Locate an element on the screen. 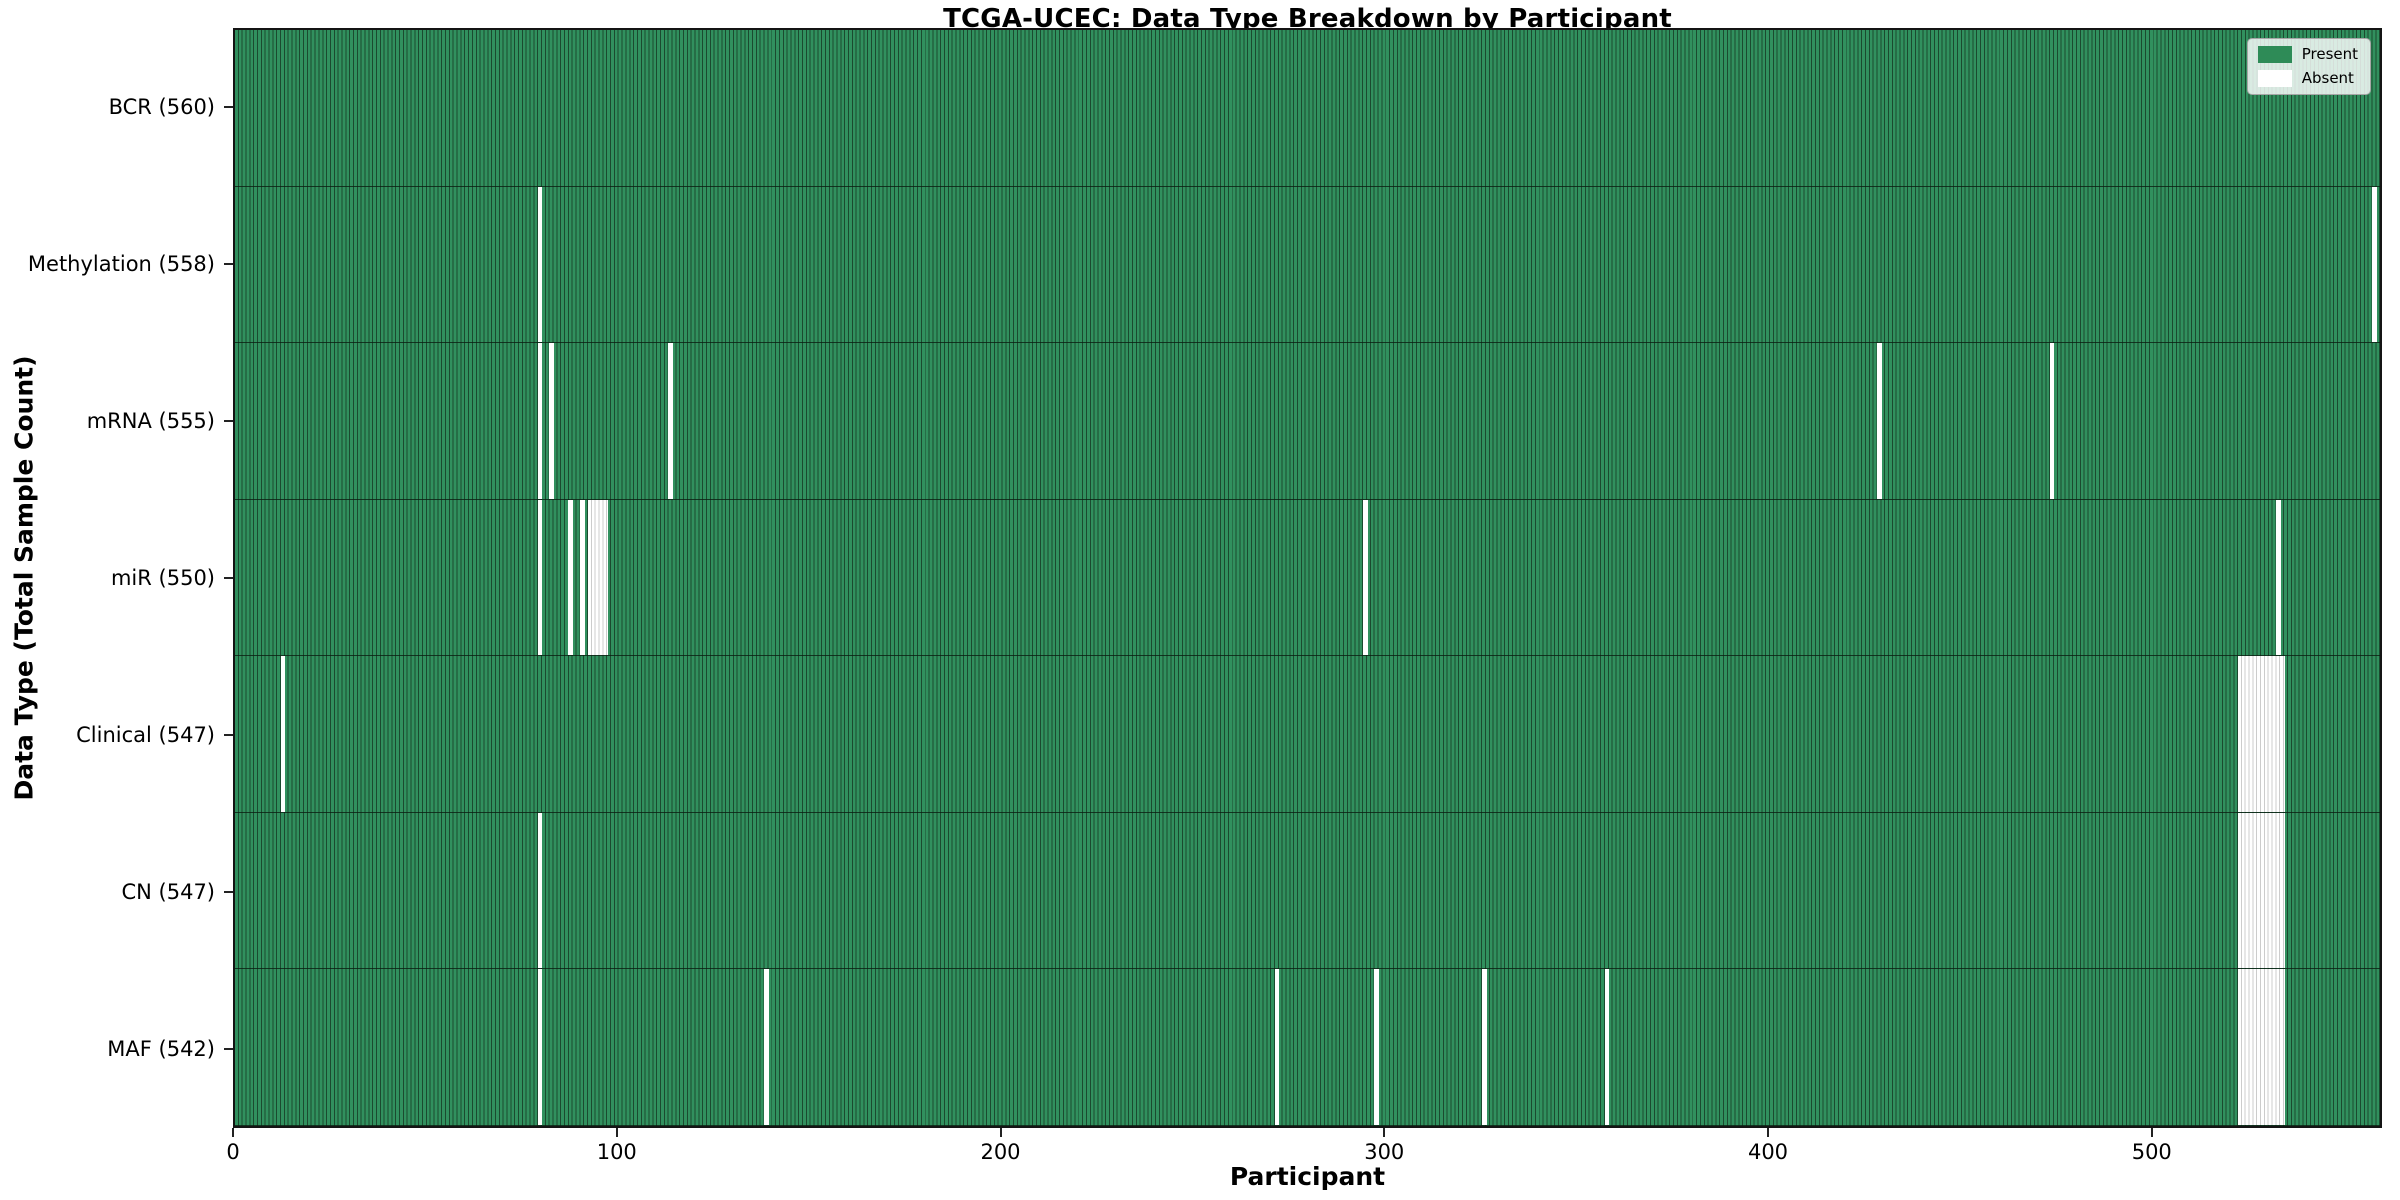  legend-item-absent: Absent is located at coordinates (2307, 78).